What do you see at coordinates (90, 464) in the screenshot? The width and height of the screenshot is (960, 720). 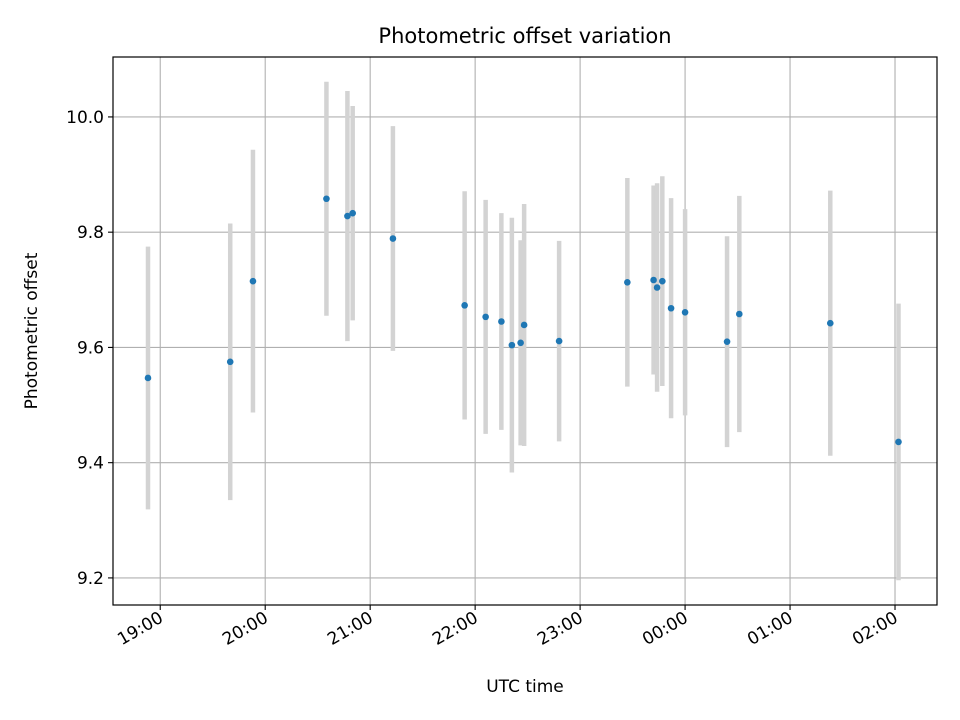 I see `y-tick-label: 9.4` at bounding box center [90, 464].